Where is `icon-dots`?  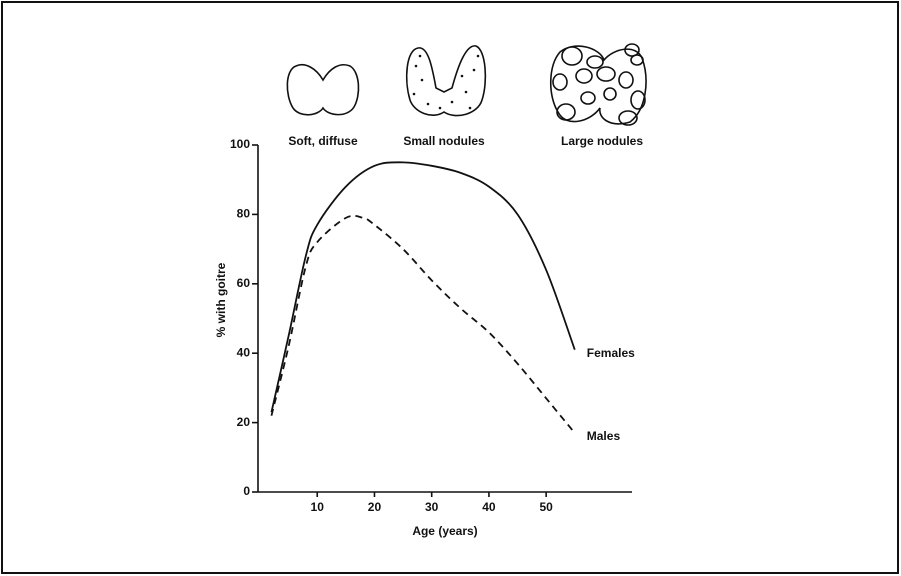 icon-dots is located at coordinates (446, 82).